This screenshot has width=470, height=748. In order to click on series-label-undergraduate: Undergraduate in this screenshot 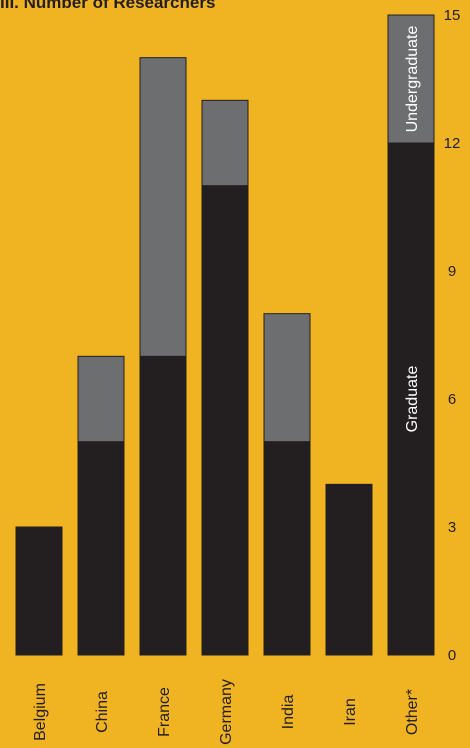, I will do `click(412, 79)`.